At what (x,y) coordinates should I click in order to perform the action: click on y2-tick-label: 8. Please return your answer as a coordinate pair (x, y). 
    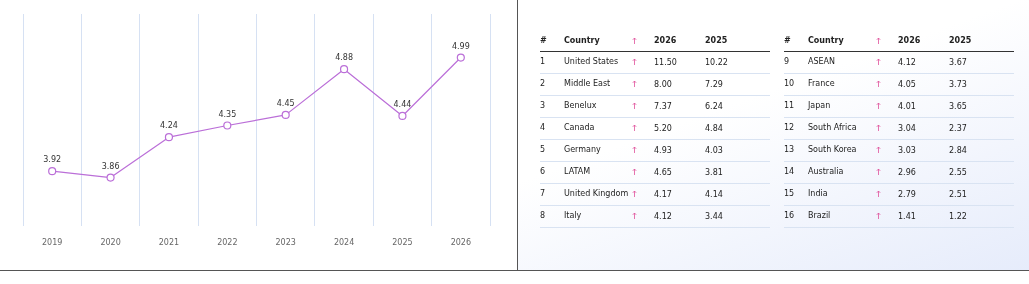
    Looking at the image, I should click on (543, 215).